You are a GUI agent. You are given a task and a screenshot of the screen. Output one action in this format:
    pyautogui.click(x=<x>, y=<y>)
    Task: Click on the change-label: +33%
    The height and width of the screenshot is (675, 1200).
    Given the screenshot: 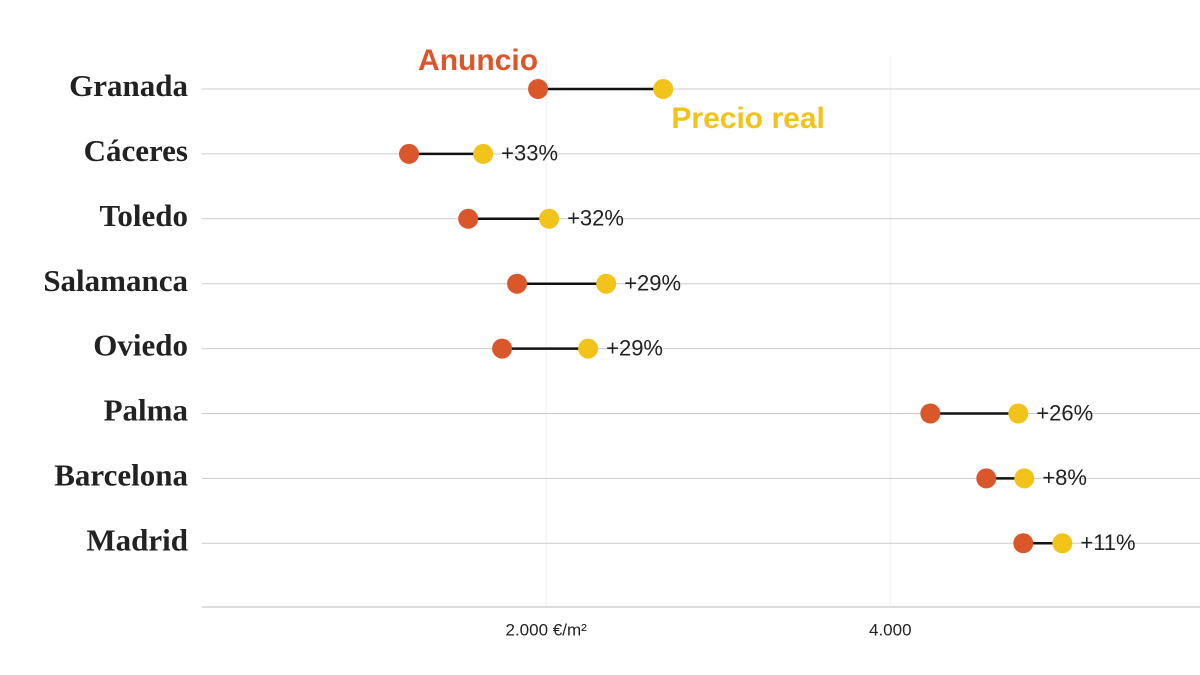 What is the action you would take?
    pyautogui.click(x=529, y=153)
    